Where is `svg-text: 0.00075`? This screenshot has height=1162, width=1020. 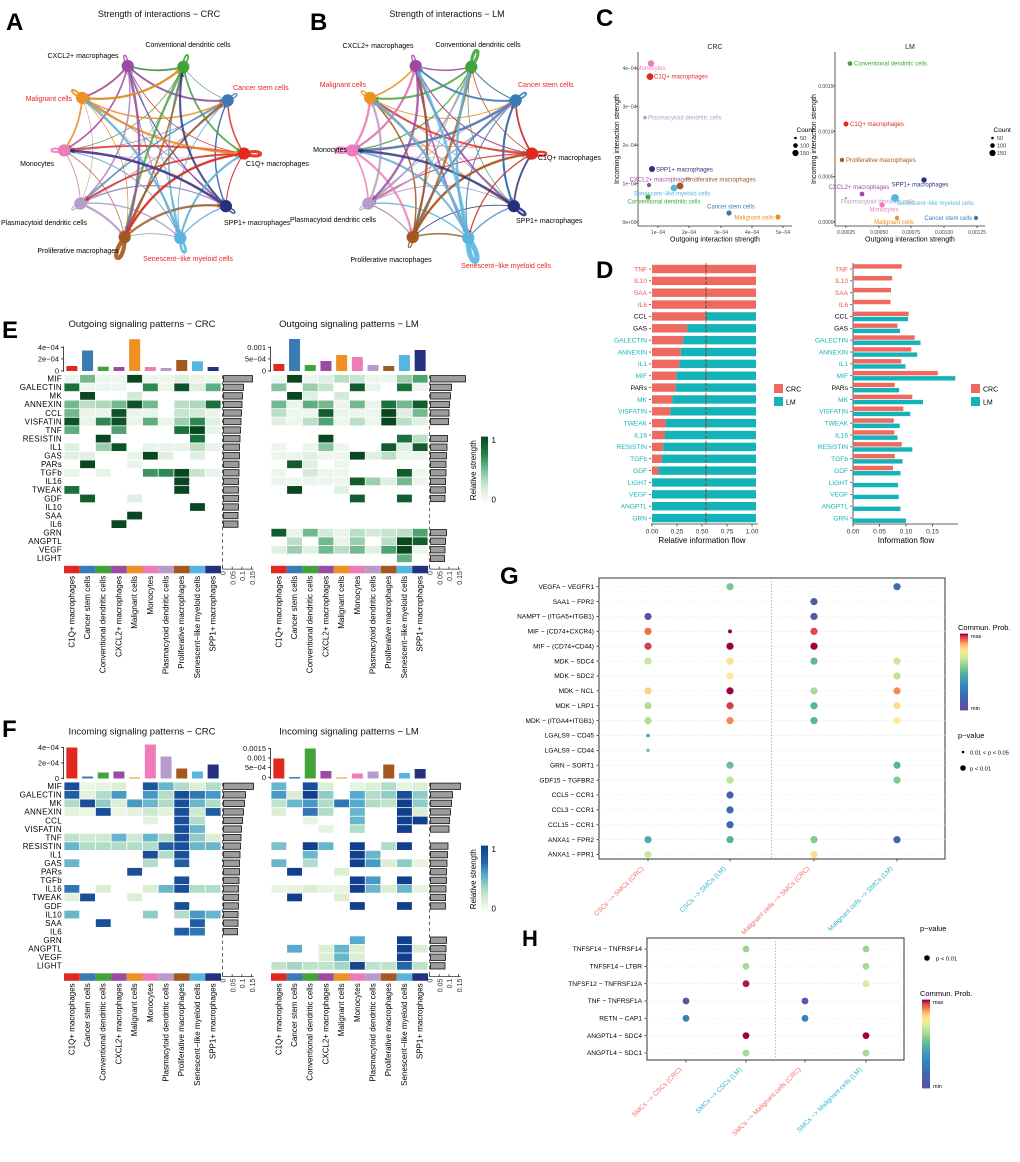 svg-text: 0.00075 is located at coordinates (911, 233).